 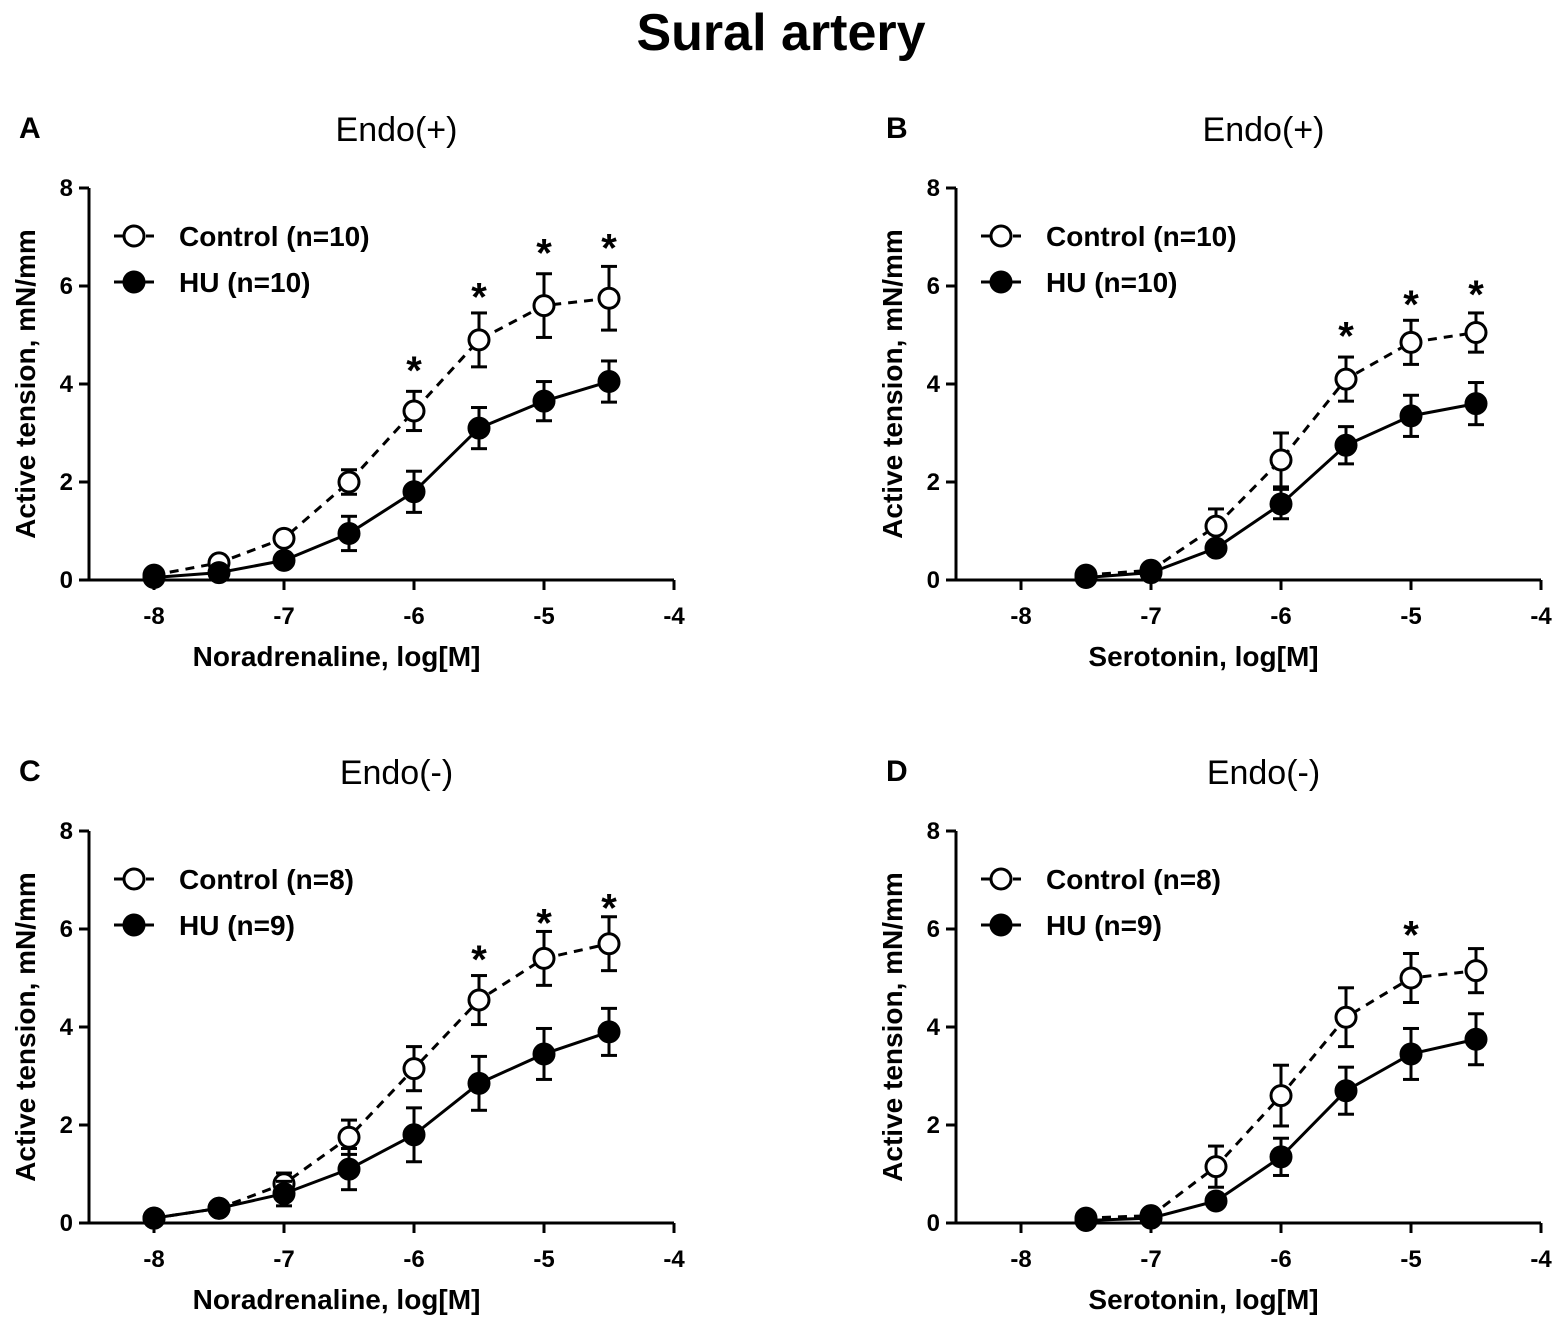 I want to click on legend-entry: HU (n=9), so click(x=1071, y=925).